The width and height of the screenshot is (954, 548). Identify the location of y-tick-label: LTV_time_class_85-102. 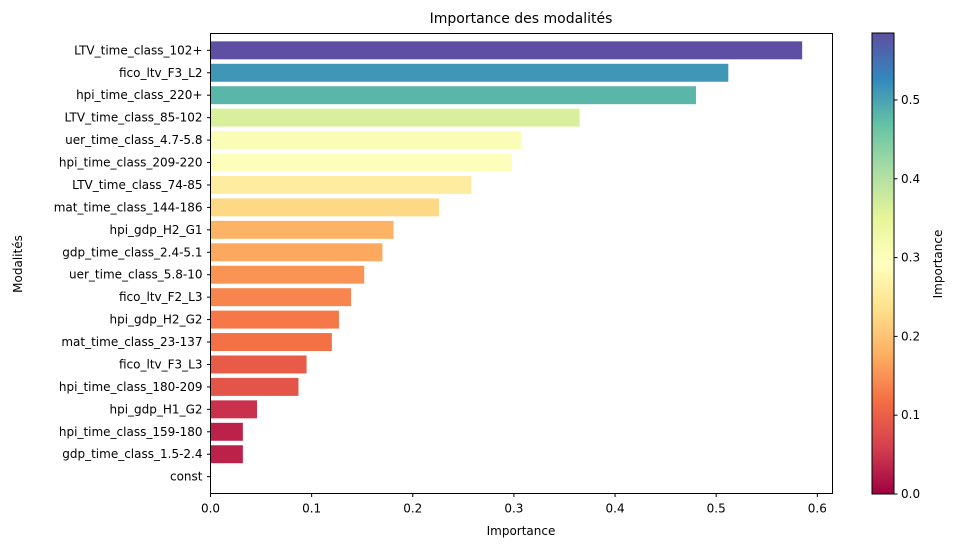
(134, 118).